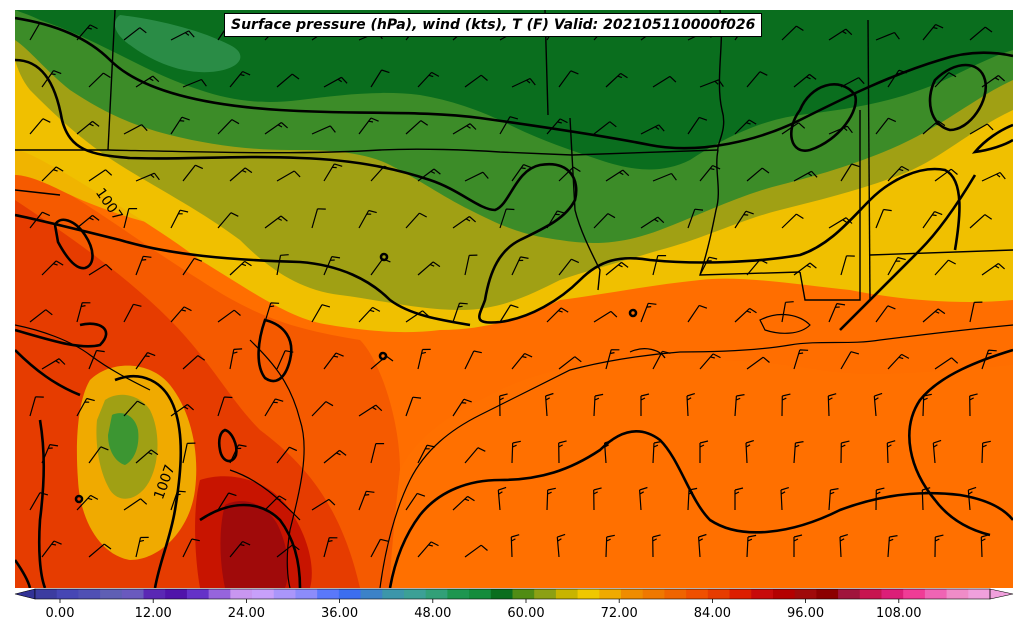 The height and width of the screenshot is (633, 1022). What do you see at coordinates (339, 613) in the screenshot?
I see `colorbar-tick-label: 36.00` at bounding box center [339, 613].